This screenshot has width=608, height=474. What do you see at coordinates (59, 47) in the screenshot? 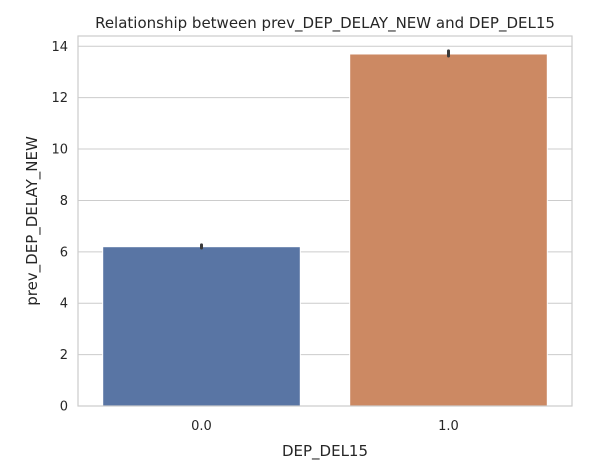
I see `y-tick-label: 14` at bounding box center [59, 47].